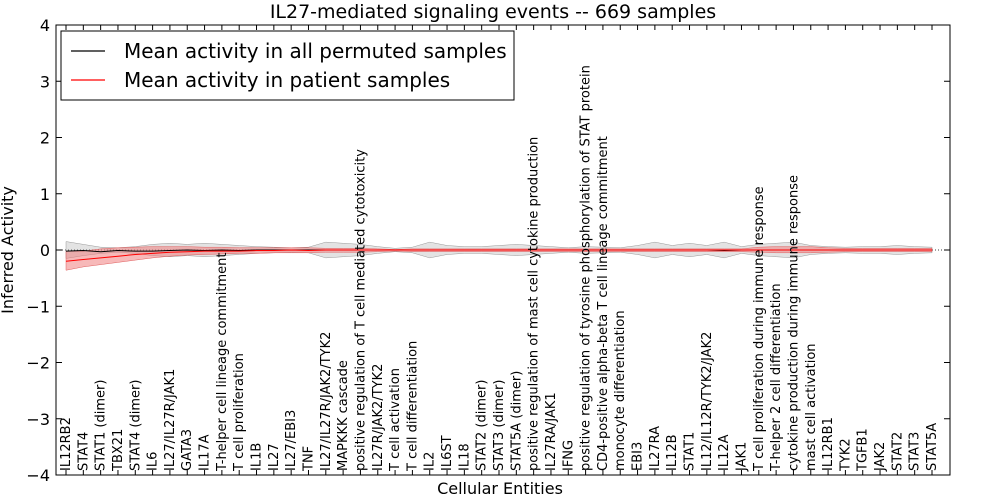  Describe the element at coordinates (447, 453) in the screenshot. I see `x-category-label: IL6ST` at that location.